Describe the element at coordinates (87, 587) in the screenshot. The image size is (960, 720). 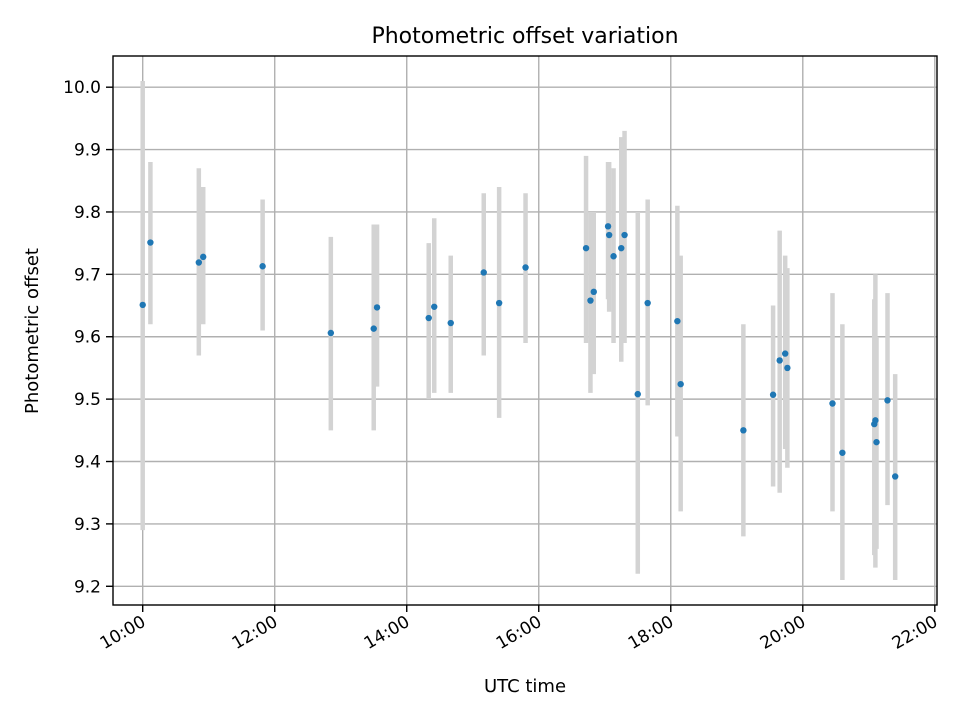
I see `y-tick-label: 9.2` at that location.